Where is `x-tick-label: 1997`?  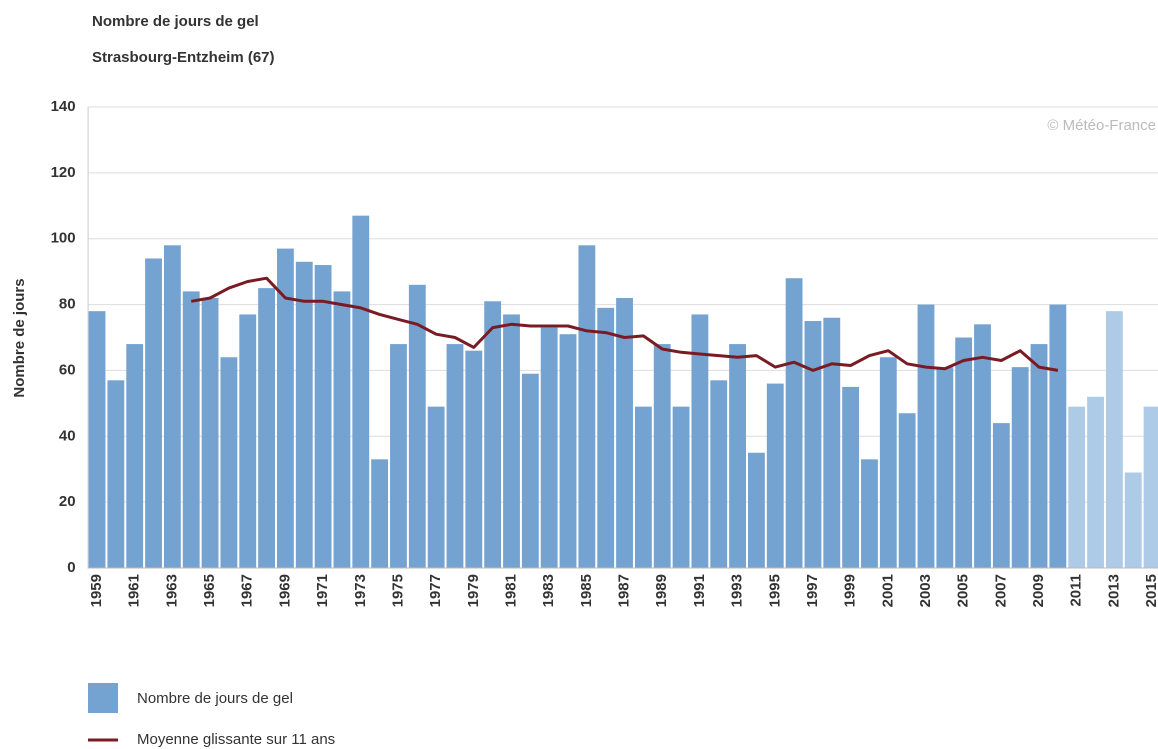
x-tick-label: 1997 is located at coordinates (812, 590).